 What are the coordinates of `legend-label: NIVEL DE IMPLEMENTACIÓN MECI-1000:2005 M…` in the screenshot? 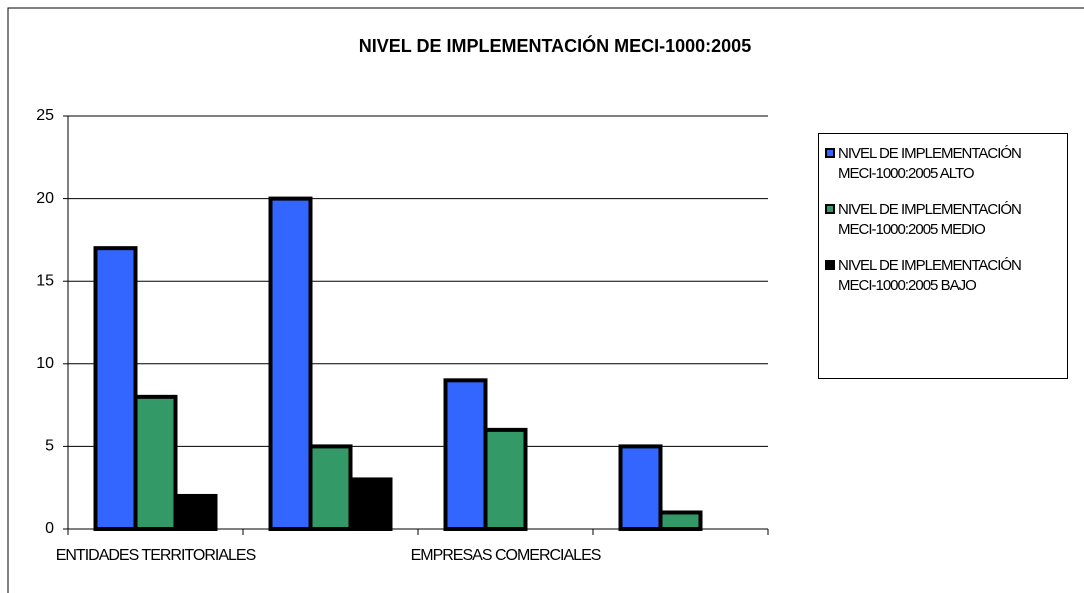 It's located at (930, 219).